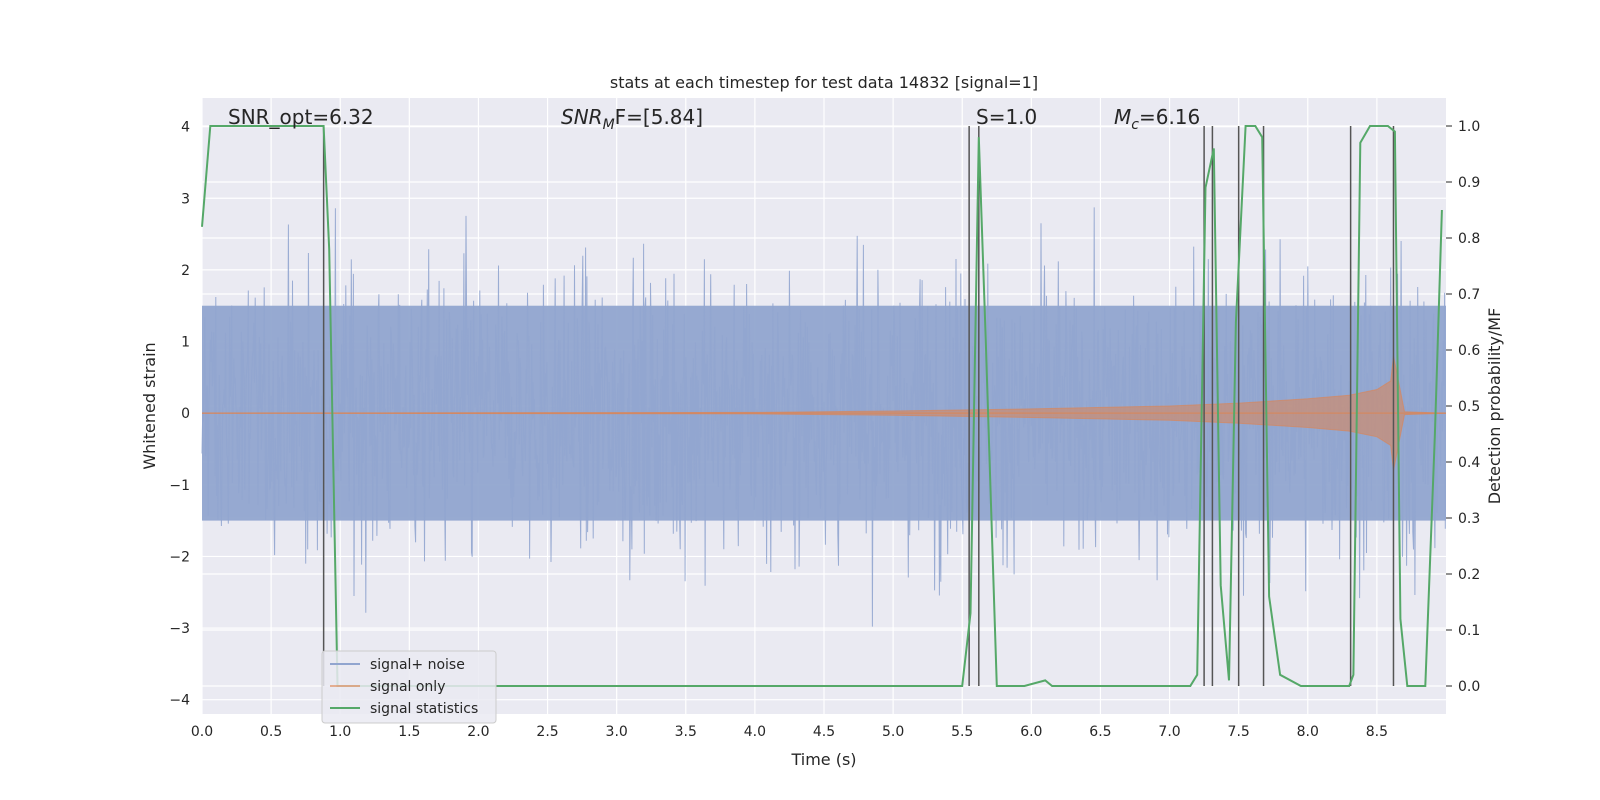 This screenshot has height=800, width=1600. I want to click on x-tick-label: 0.0, so click(202, 732).